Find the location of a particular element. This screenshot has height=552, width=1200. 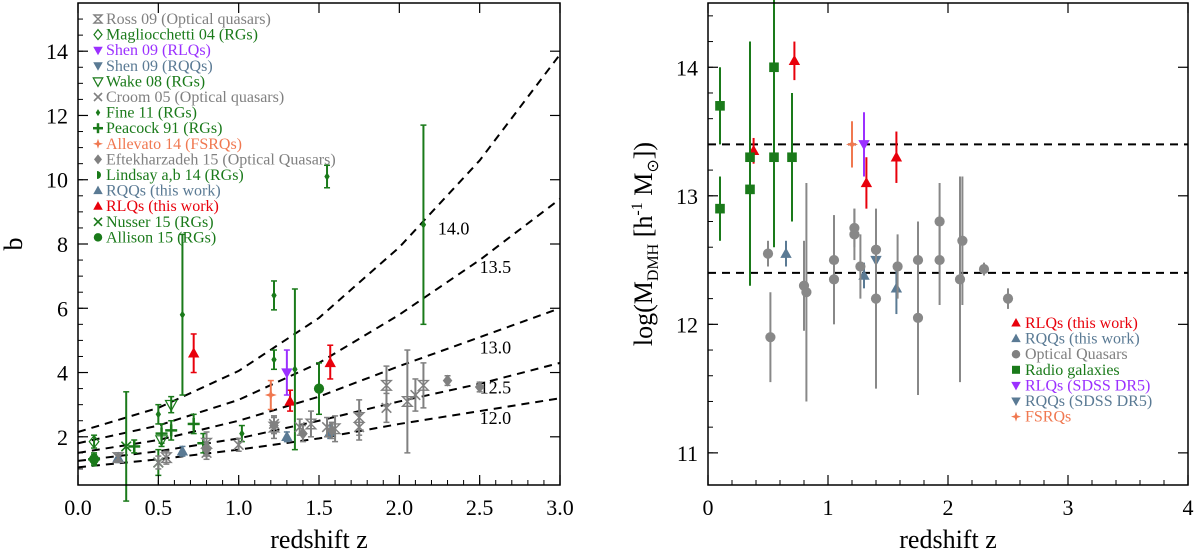

left-x-tick-label: 2.5 is located at coordinates (480, 507).